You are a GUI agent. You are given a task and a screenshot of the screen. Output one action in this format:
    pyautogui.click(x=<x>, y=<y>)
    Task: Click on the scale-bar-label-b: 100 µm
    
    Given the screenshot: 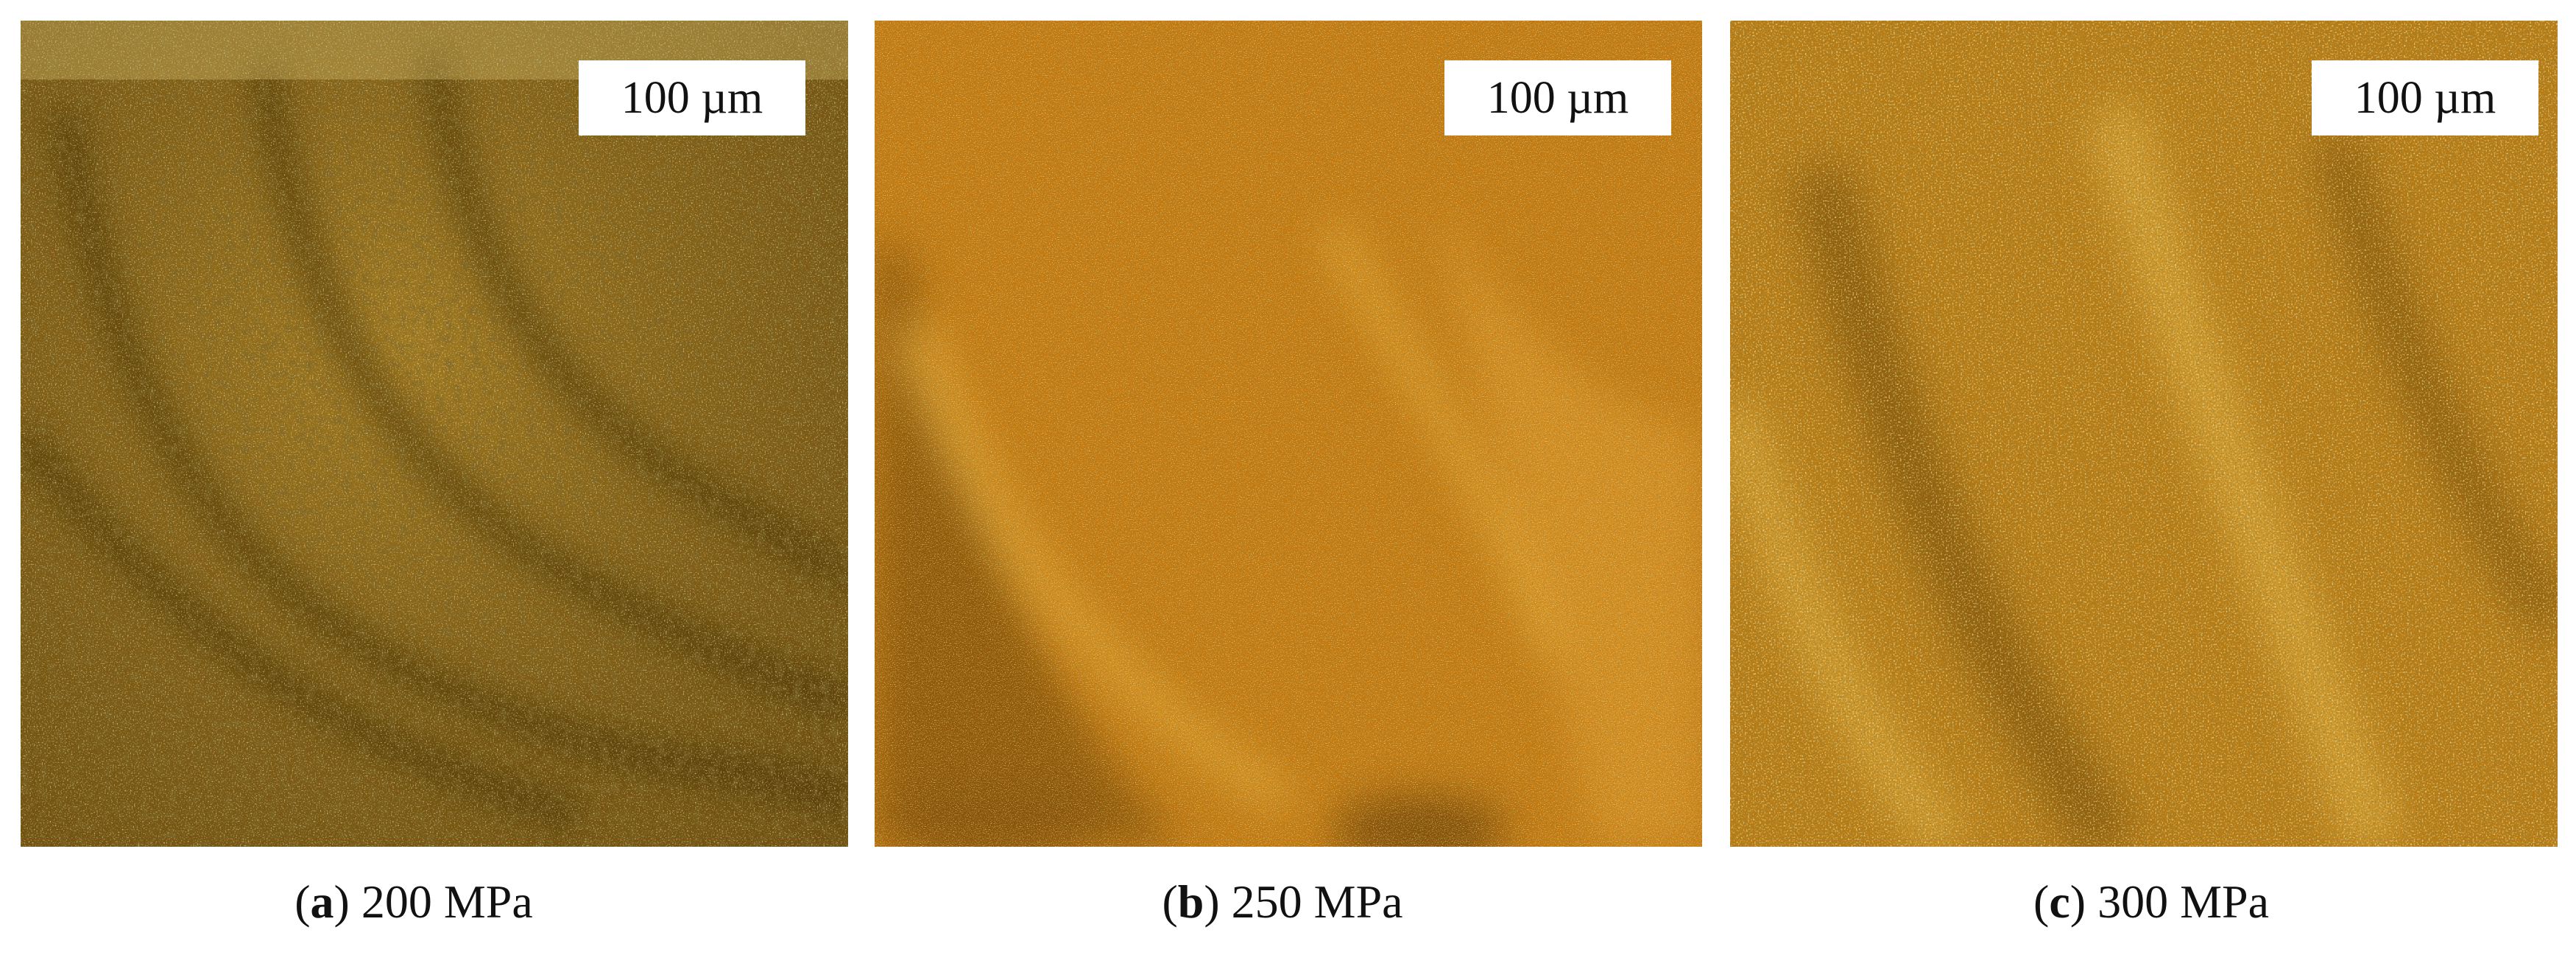 What is the action you would take?
    pyautogui.click(x=1557, y=98)
    